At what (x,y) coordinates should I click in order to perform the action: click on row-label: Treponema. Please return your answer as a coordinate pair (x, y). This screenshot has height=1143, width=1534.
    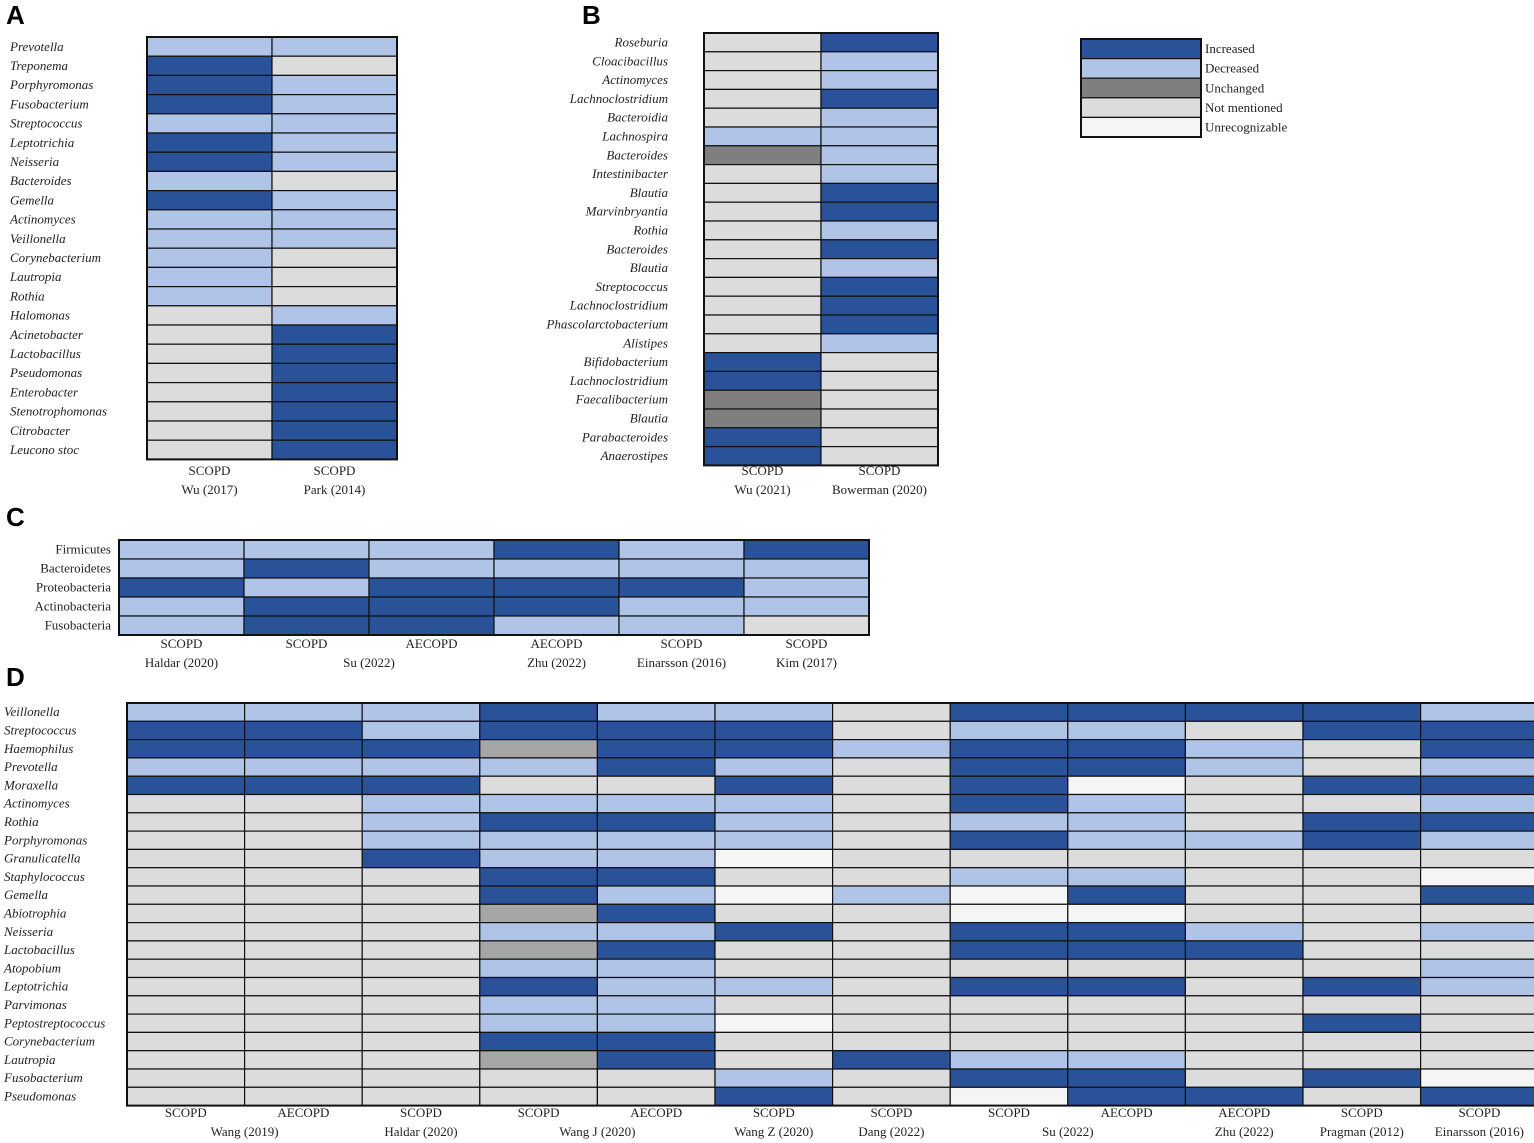
    Looking at the image, I should click on (39, 65).